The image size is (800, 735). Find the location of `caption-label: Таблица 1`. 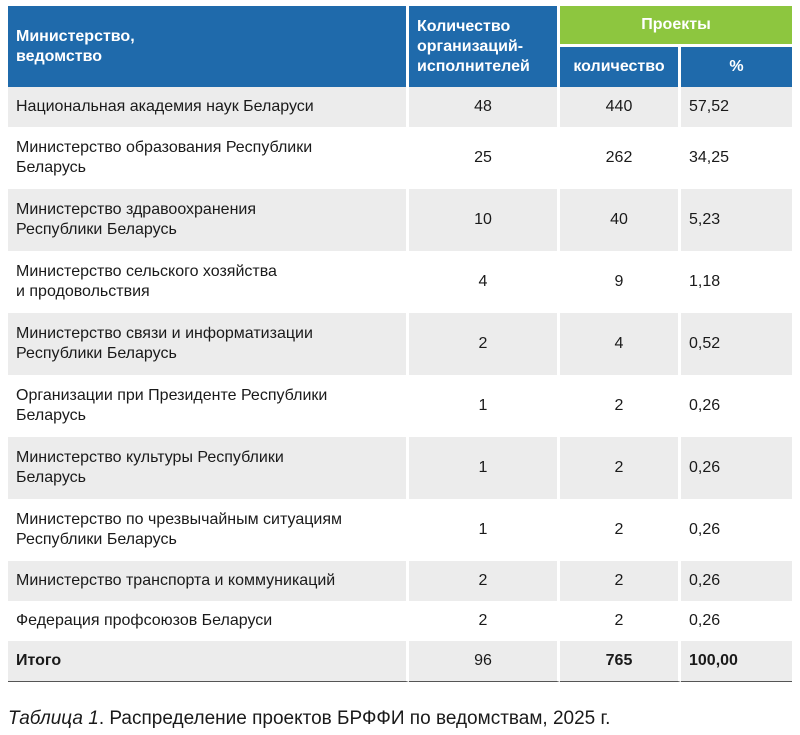

caption-label: Таблица 1 is located at coordinates (53, 718).